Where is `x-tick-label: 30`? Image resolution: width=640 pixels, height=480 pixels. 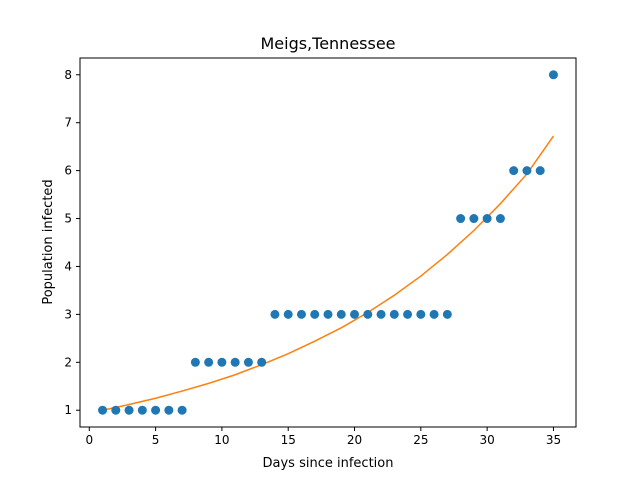 x-tick-label: 30 is located at coordinates (487, 440).